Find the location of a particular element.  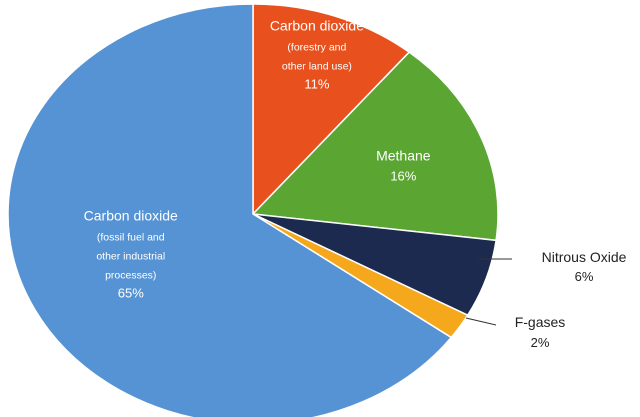

slice-label-0: other land use) is located at coordinates (317, 66).